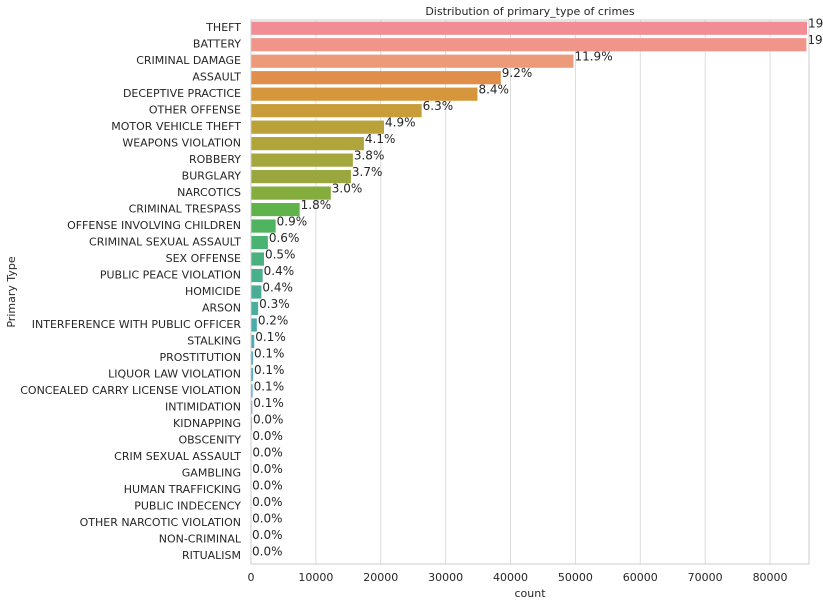 The image size is (823, 605). What do you see at coordinates (200, 538) in the screenshot?
I see `y-tick-label: NON-CRIMINAL` at bounding box center [200, 538].